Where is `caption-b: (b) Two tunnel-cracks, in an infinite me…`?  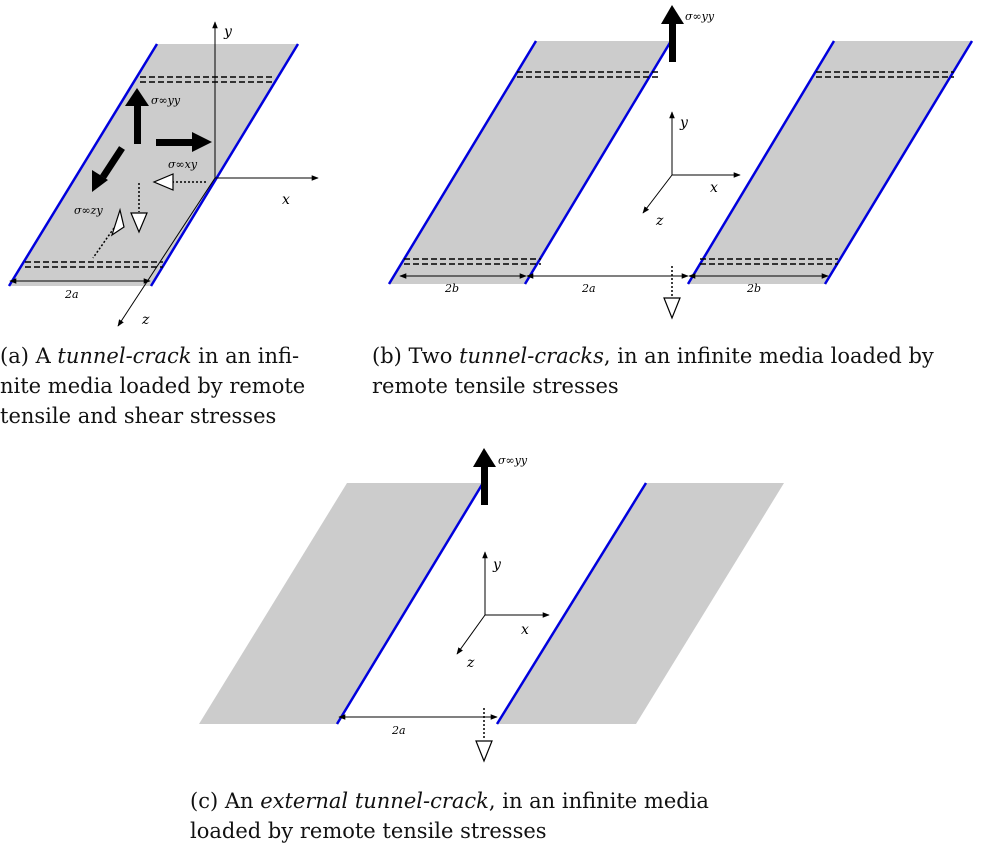
caption-b: (b) Two tunnel-cracks, in an infinite me… is located at coordinates (681, 371).